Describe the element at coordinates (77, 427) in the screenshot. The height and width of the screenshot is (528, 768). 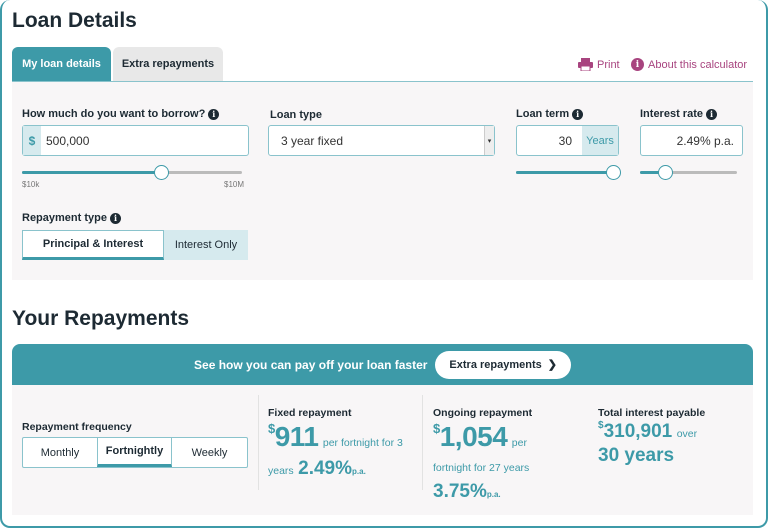
I see `frequency-label: Repayment frequency` at that location.